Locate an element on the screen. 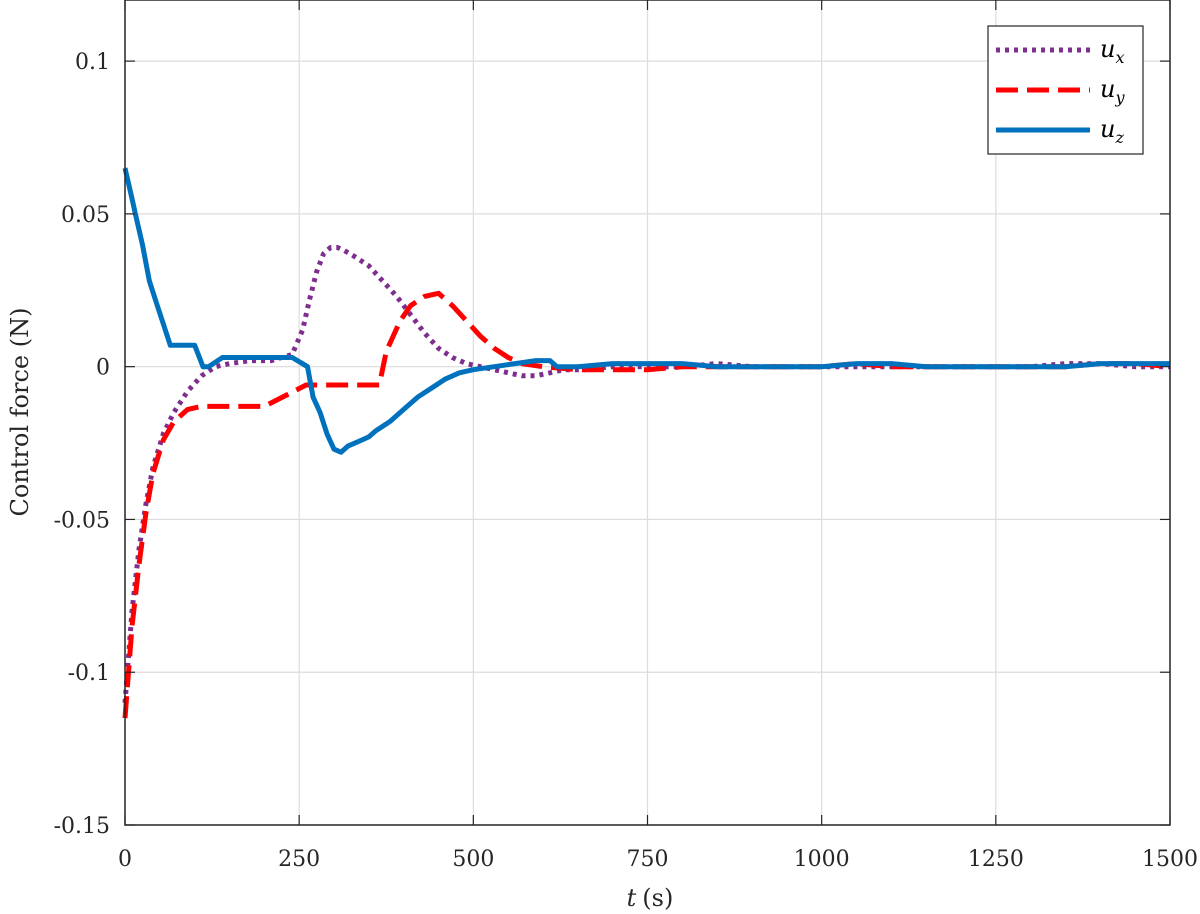  y-axis-title: Control force (N) is located at coordinates (20, 412).